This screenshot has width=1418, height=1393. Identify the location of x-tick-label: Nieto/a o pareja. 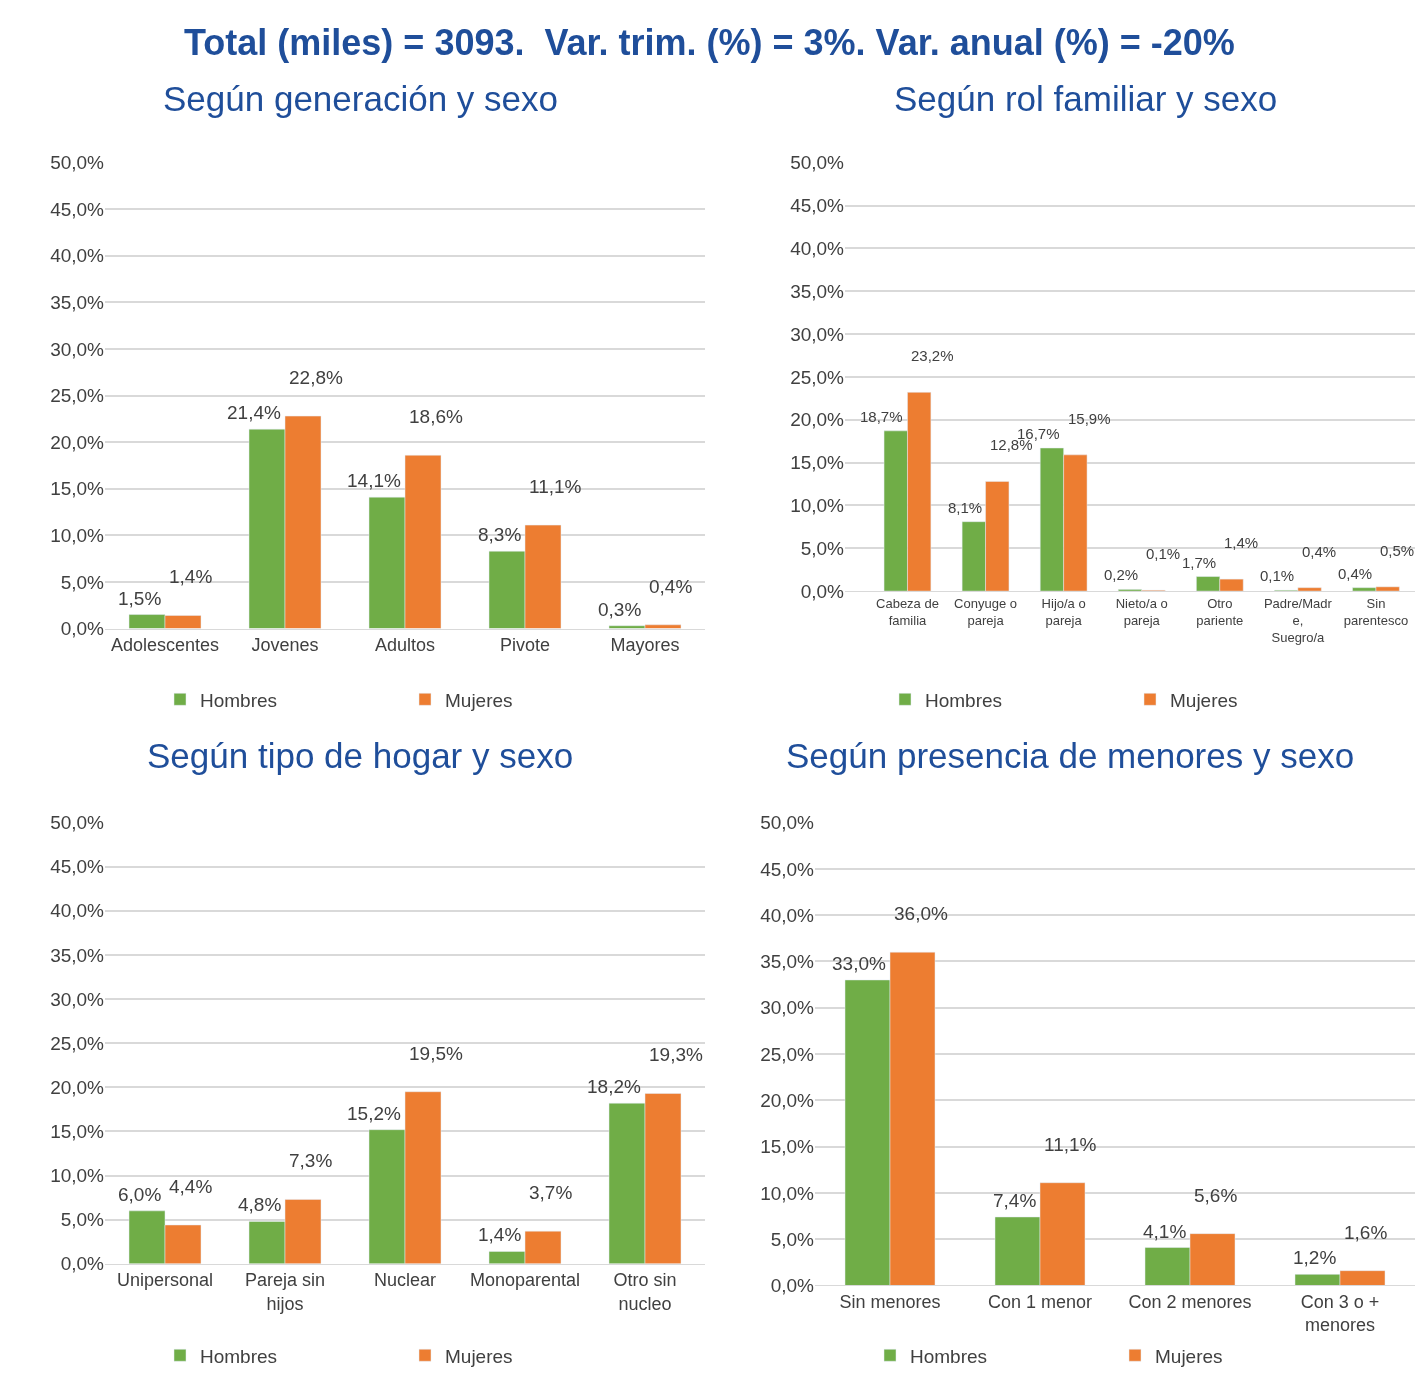
(1141, 611).